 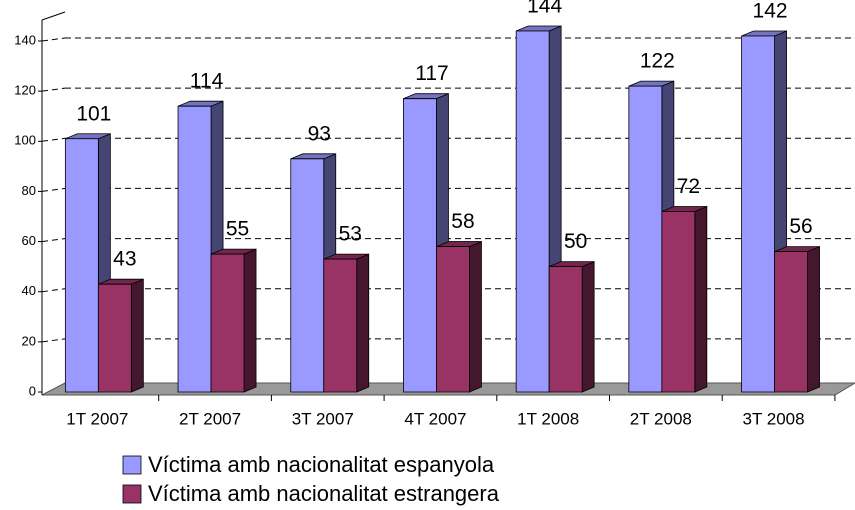 I want to click on value-label: 114, so click(x=207, y=81).